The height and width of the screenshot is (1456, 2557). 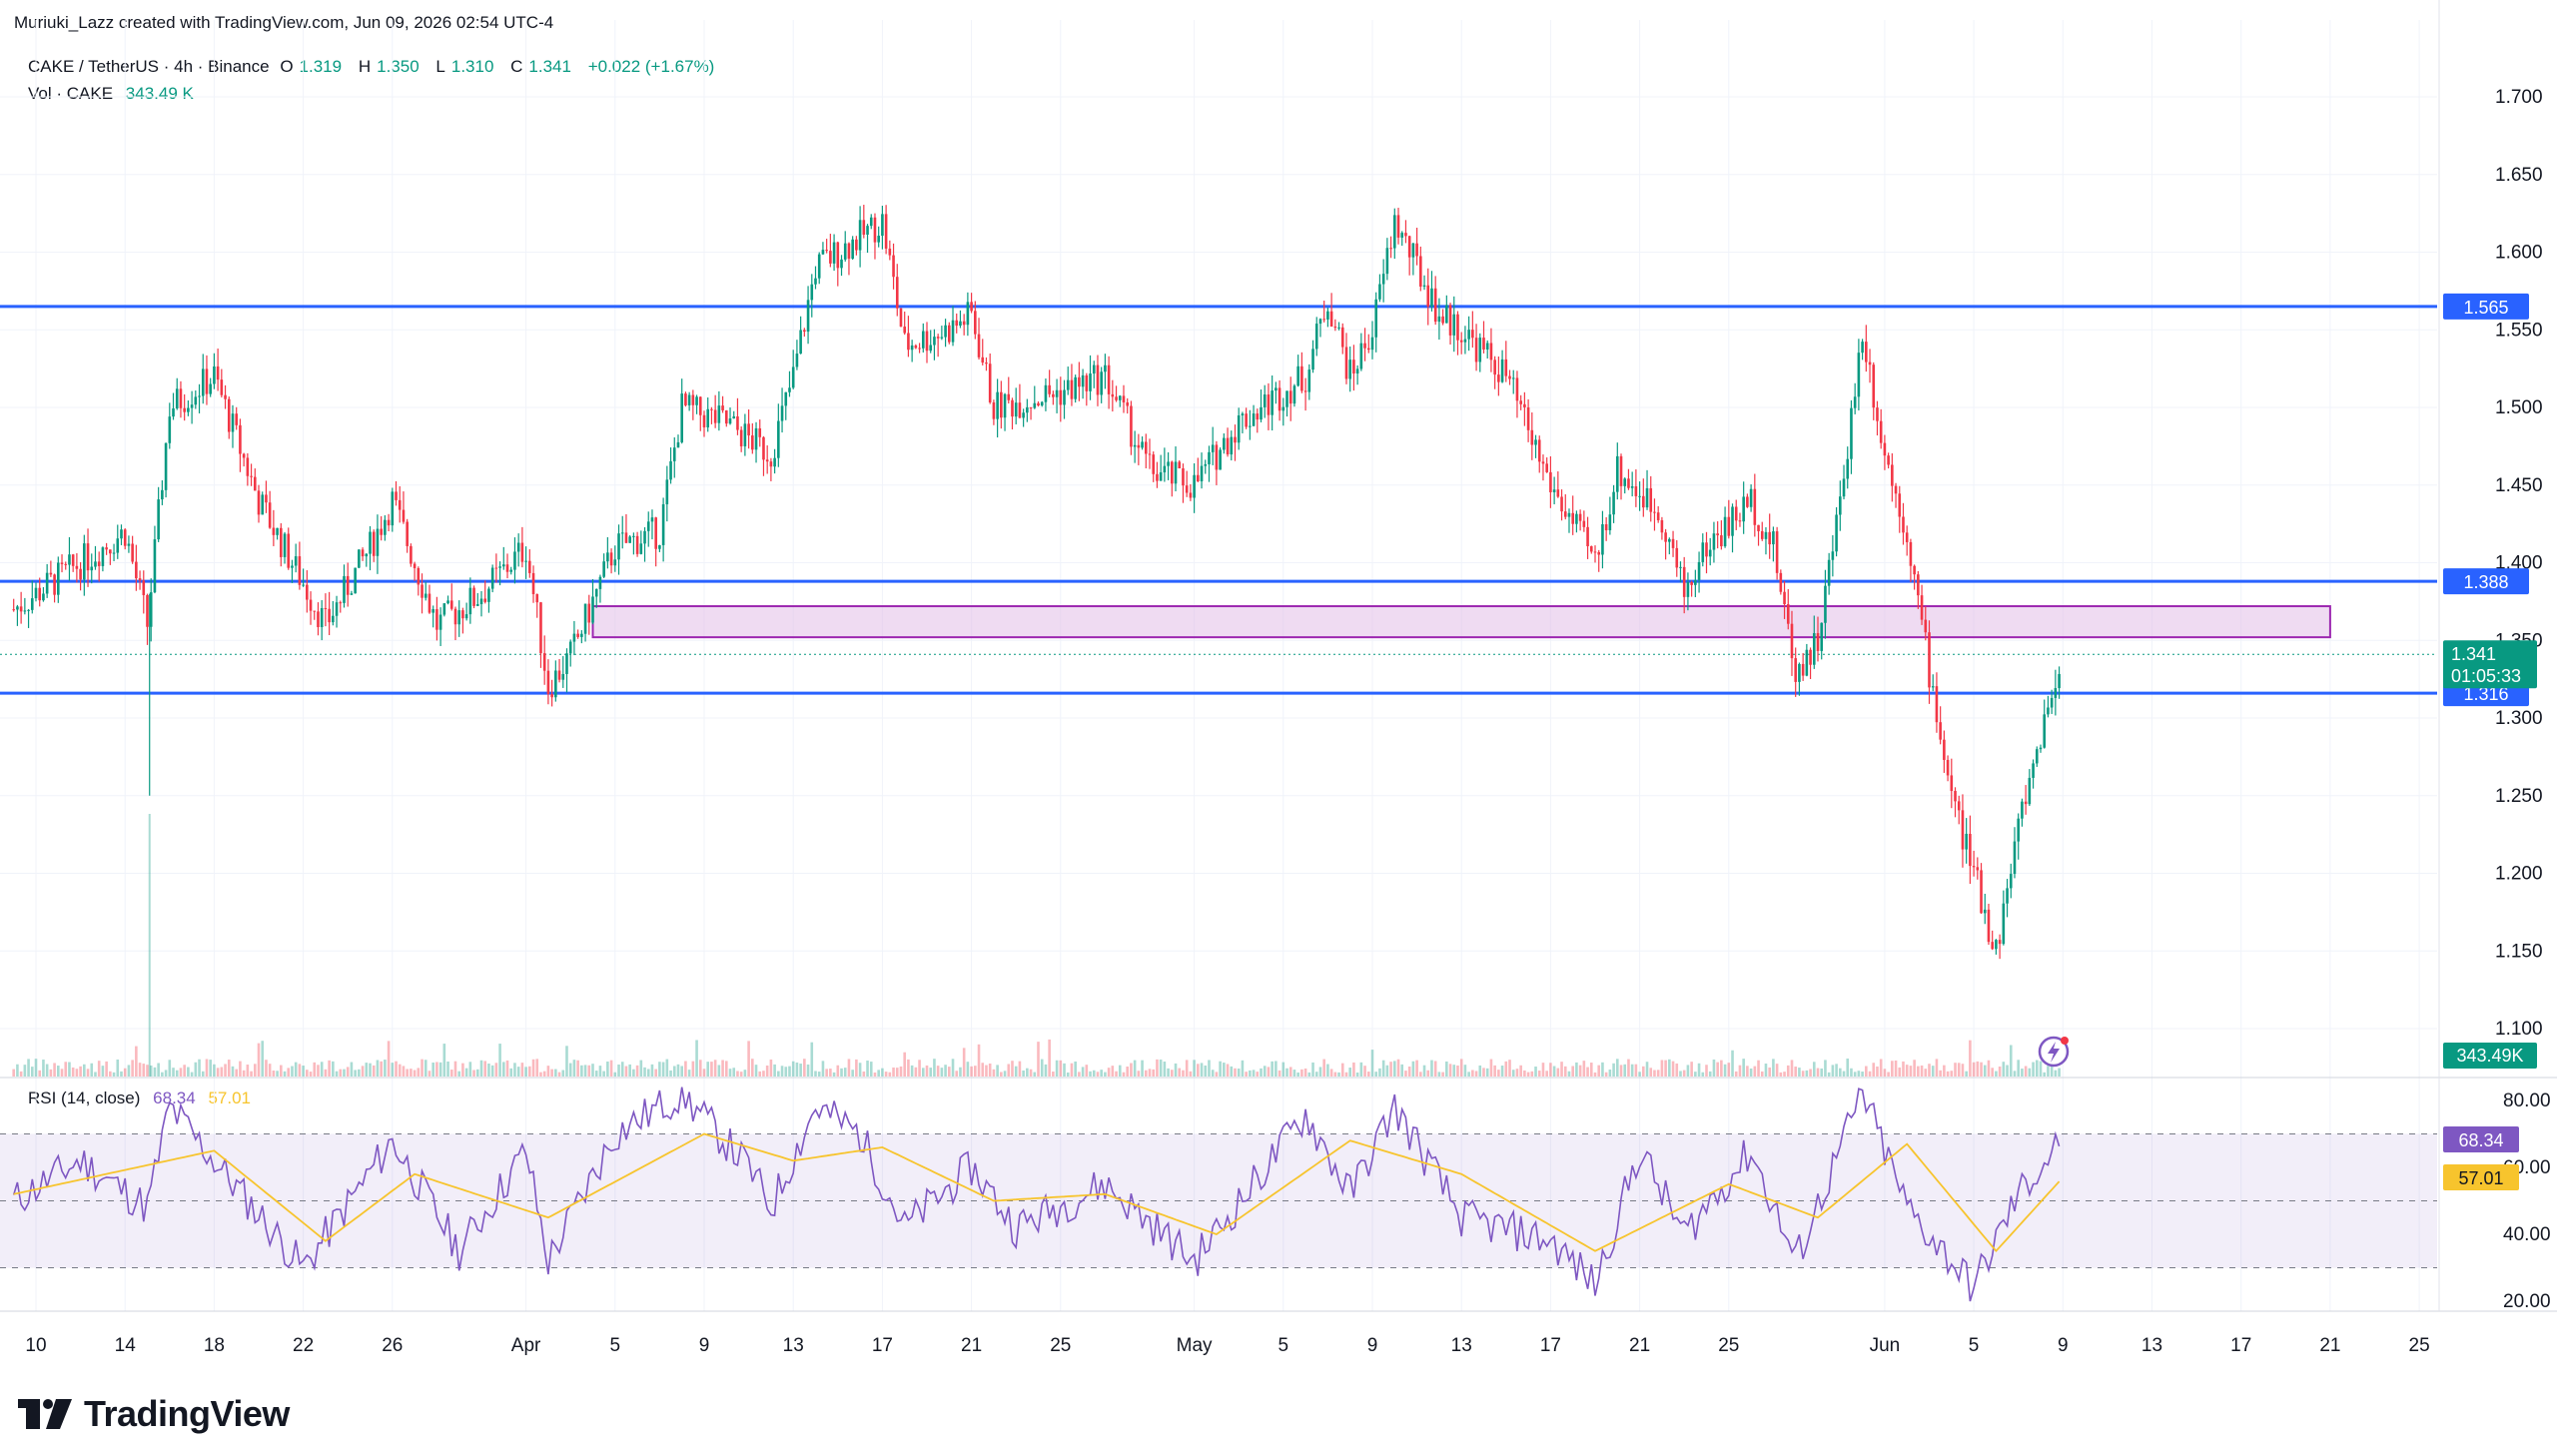 What do you see at coordinates (149, 67) in the screenshot?
I see `symbol-label: CAKE / TetherUS · 4h · Binance` at bounding box center [149, 67].